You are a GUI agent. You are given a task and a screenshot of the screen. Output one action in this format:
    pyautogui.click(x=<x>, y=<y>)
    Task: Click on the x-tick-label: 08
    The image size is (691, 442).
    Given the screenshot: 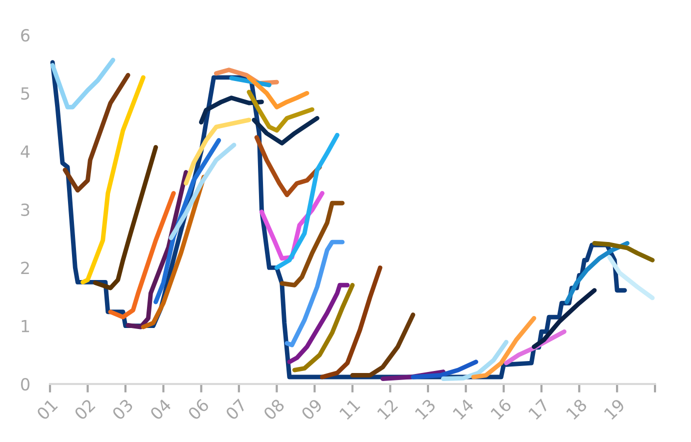 What is the action you would take?
    pyautogui.click(x=274, y=409)
    